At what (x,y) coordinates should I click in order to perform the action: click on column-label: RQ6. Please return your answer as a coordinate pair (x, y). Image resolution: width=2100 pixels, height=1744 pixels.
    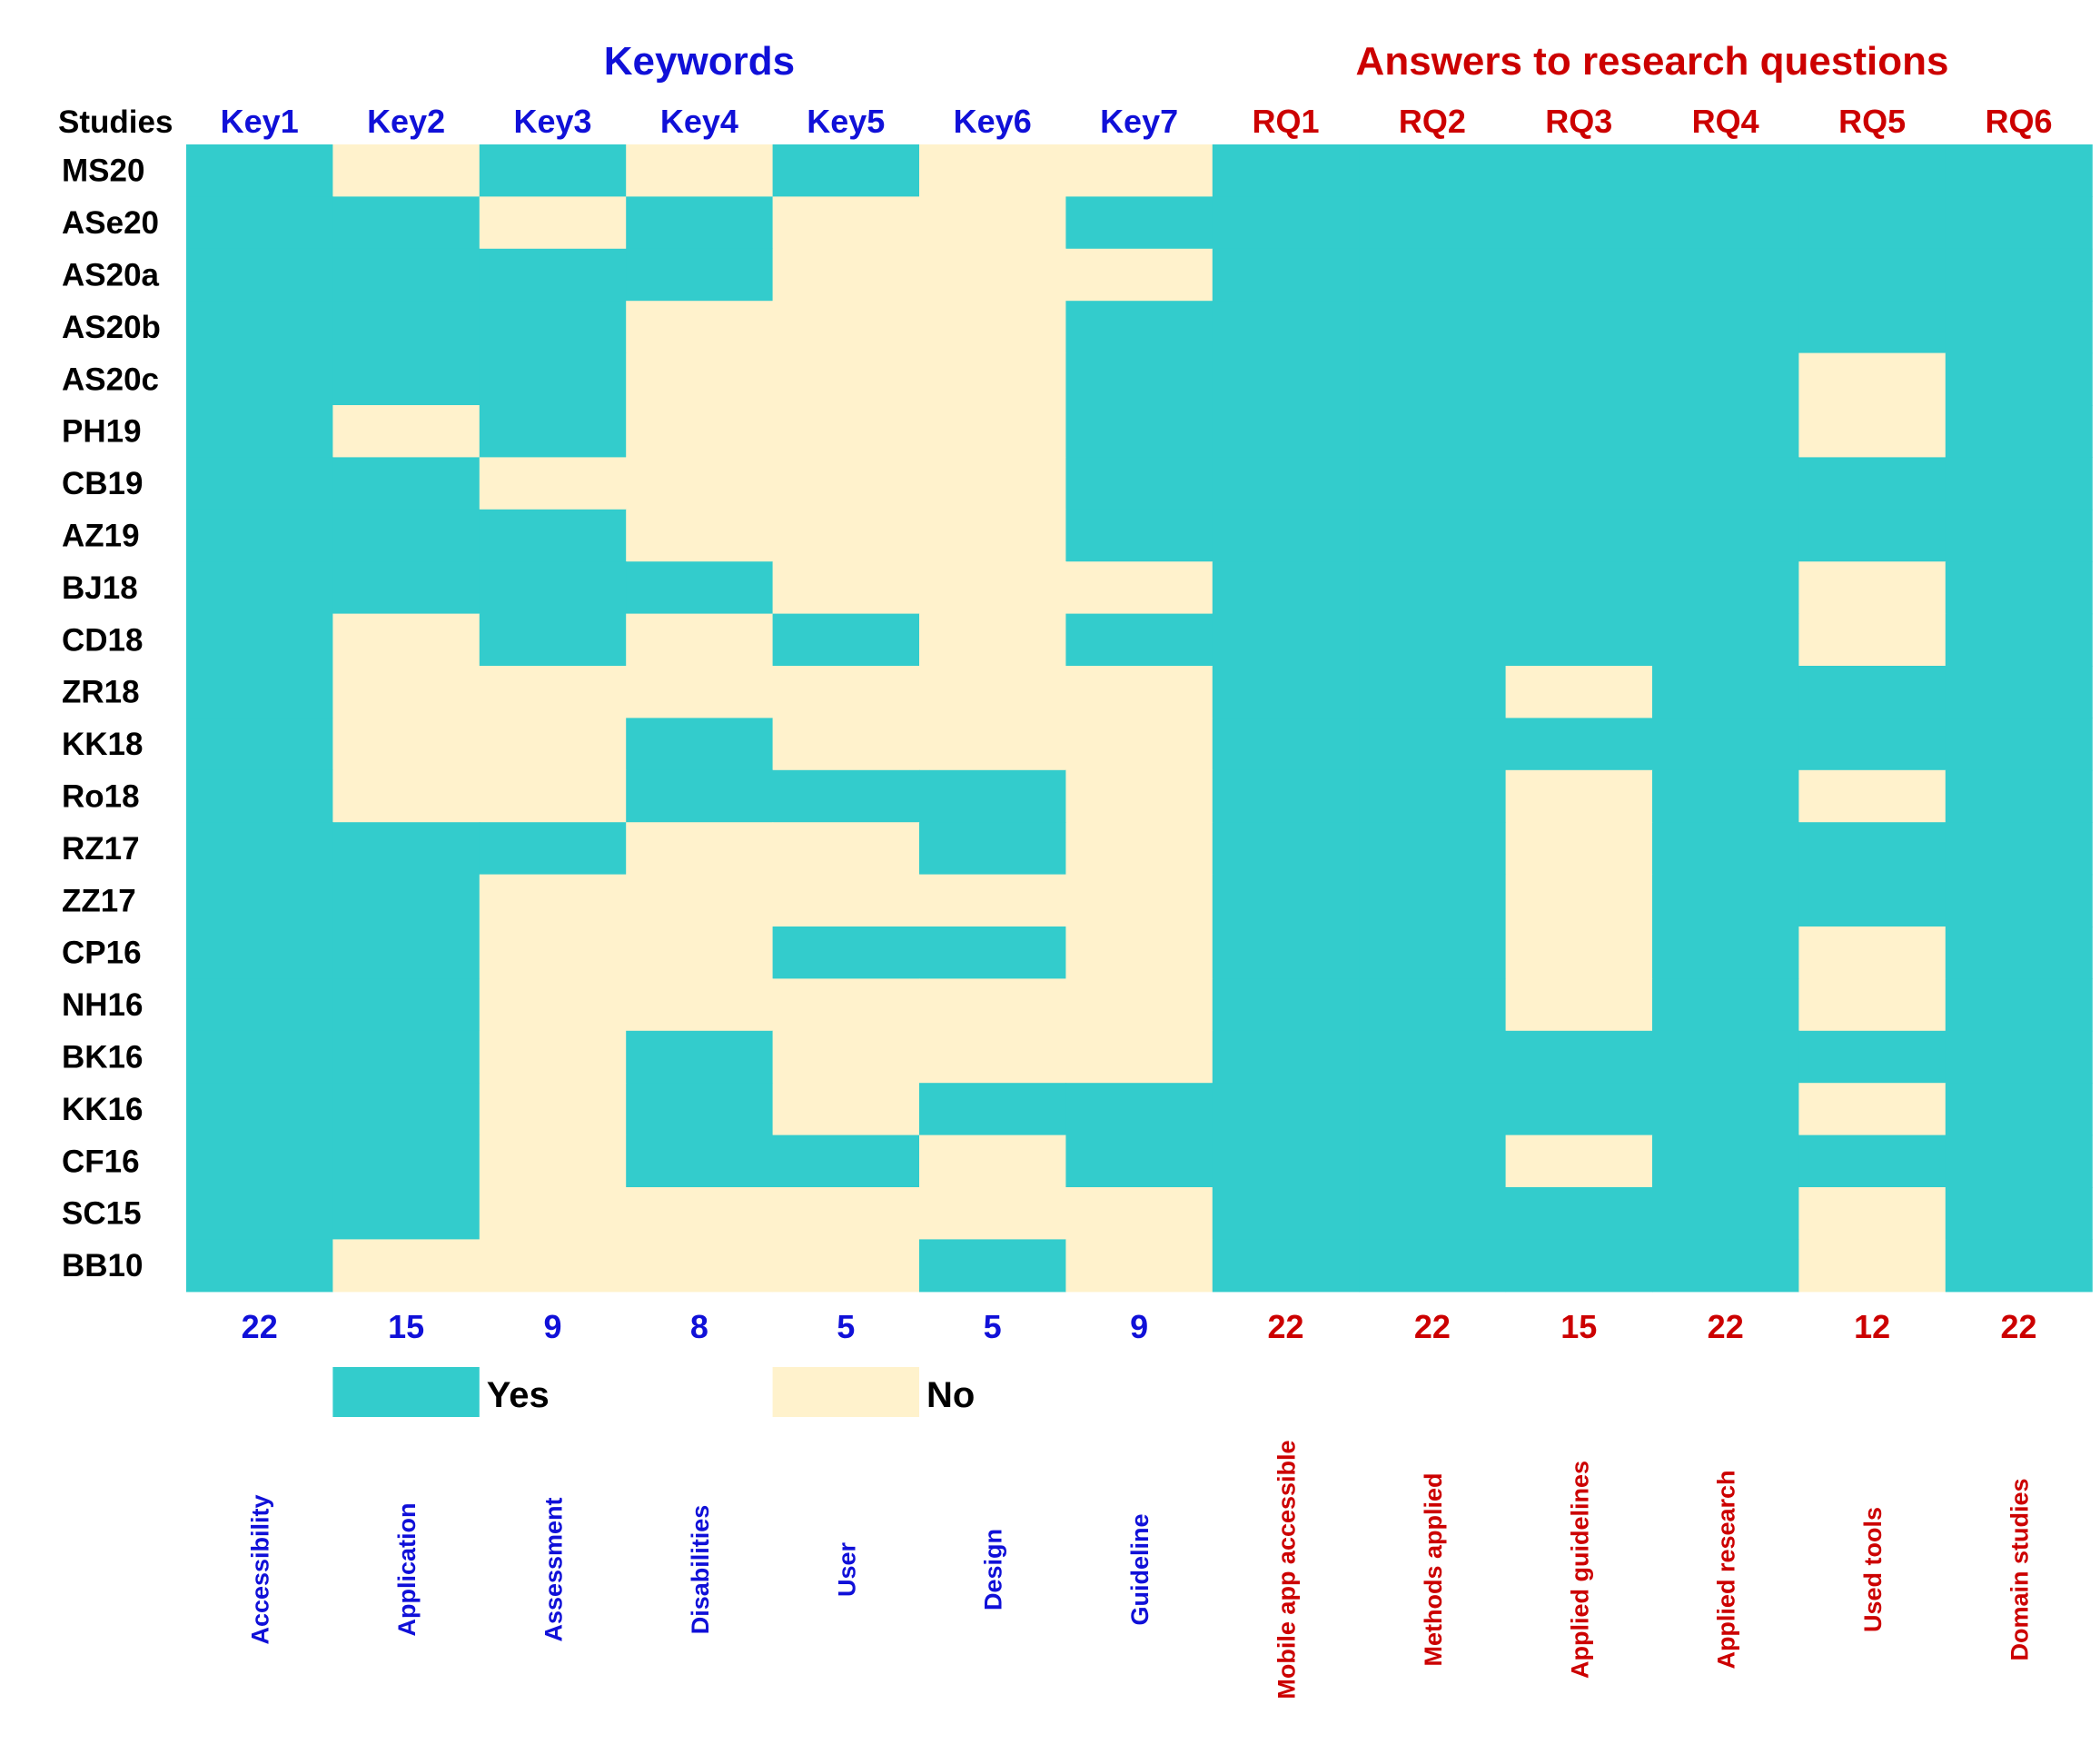
    Looking at the image, I should click on (2018, 121).